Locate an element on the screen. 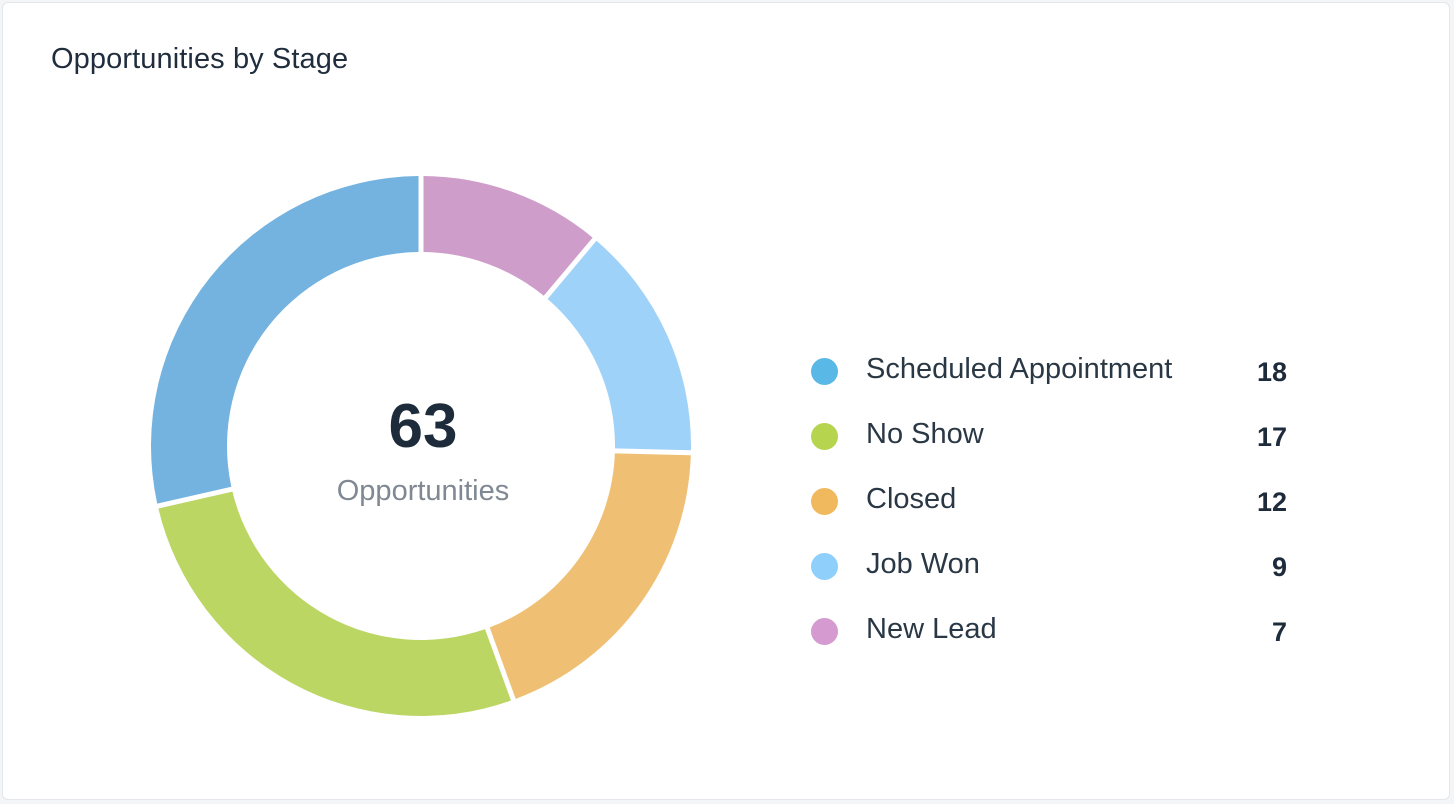 The height and width of the screenshot is (804, 1454). legend-value: 17 is located at coordinates (1271, 437).